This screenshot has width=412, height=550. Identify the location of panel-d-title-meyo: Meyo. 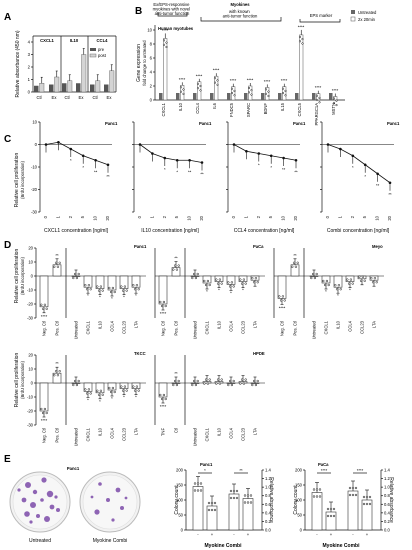
(377, 246).